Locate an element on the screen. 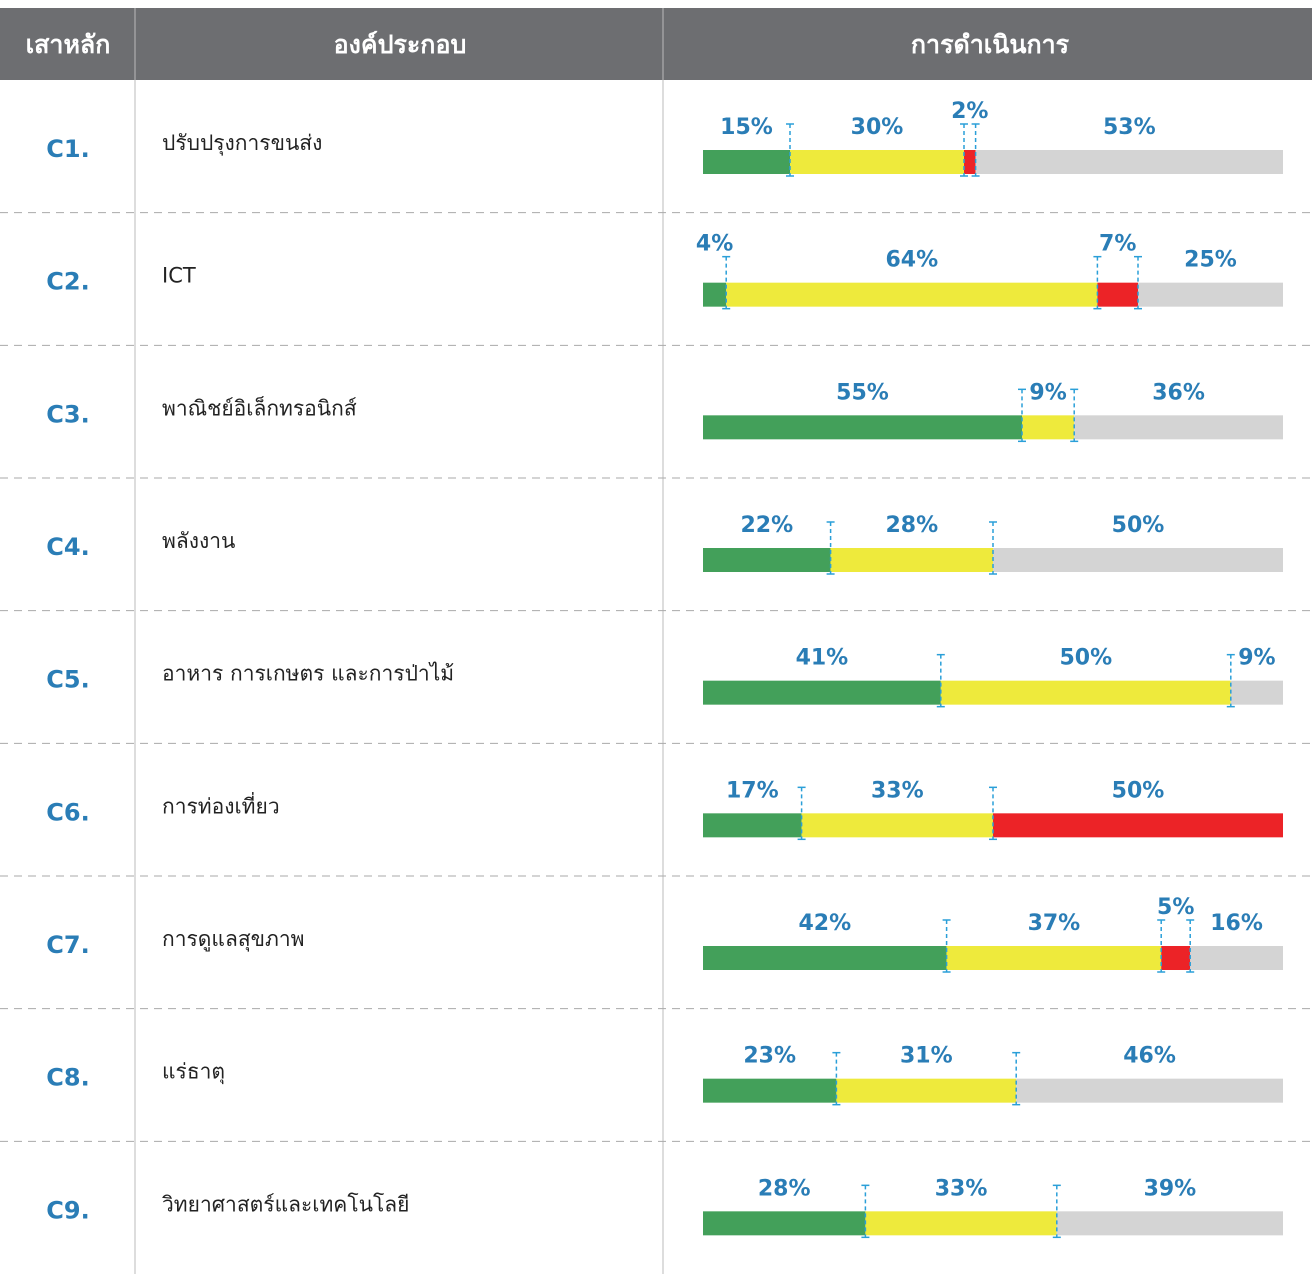 Image resolution: width=1312 pixels, height=1278 pixels. row-name: อาหาร การเกษตร และการป่าไม้ is located at coordinates (308, 674).